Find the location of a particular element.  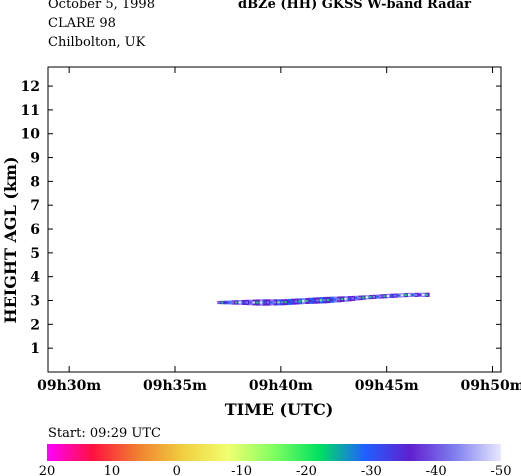

x-tick-label: 09h35m is located at coordinates (175, 386).